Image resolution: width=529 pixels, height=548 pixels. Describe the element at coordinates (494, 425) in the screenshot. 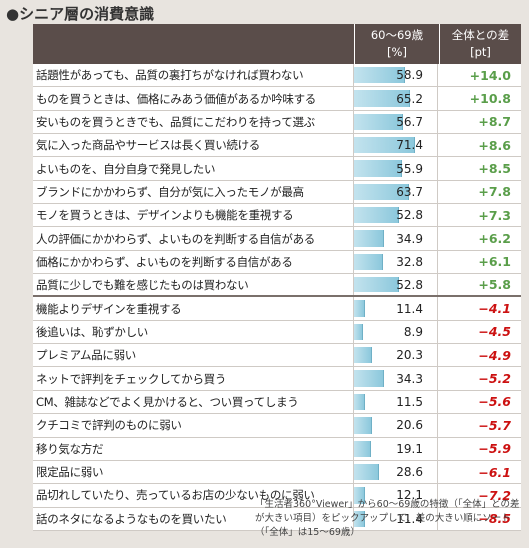

I see `diff-value: −5.7` at that location.